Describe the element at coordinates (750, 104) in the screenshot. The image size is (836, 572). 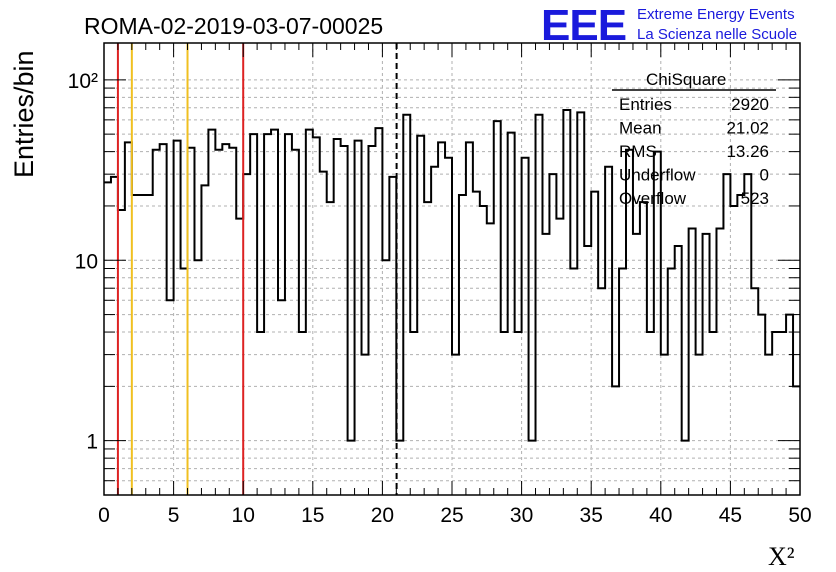
I see `stats-value: 2920` at that location.